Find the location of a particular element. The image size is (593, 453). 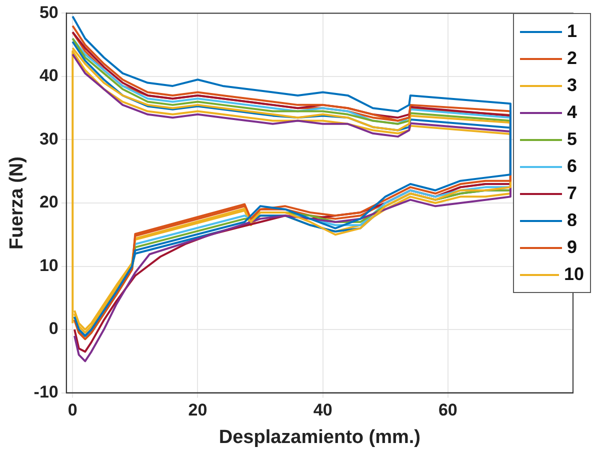

legend-label: 5 is located at coordinates (572, 139).